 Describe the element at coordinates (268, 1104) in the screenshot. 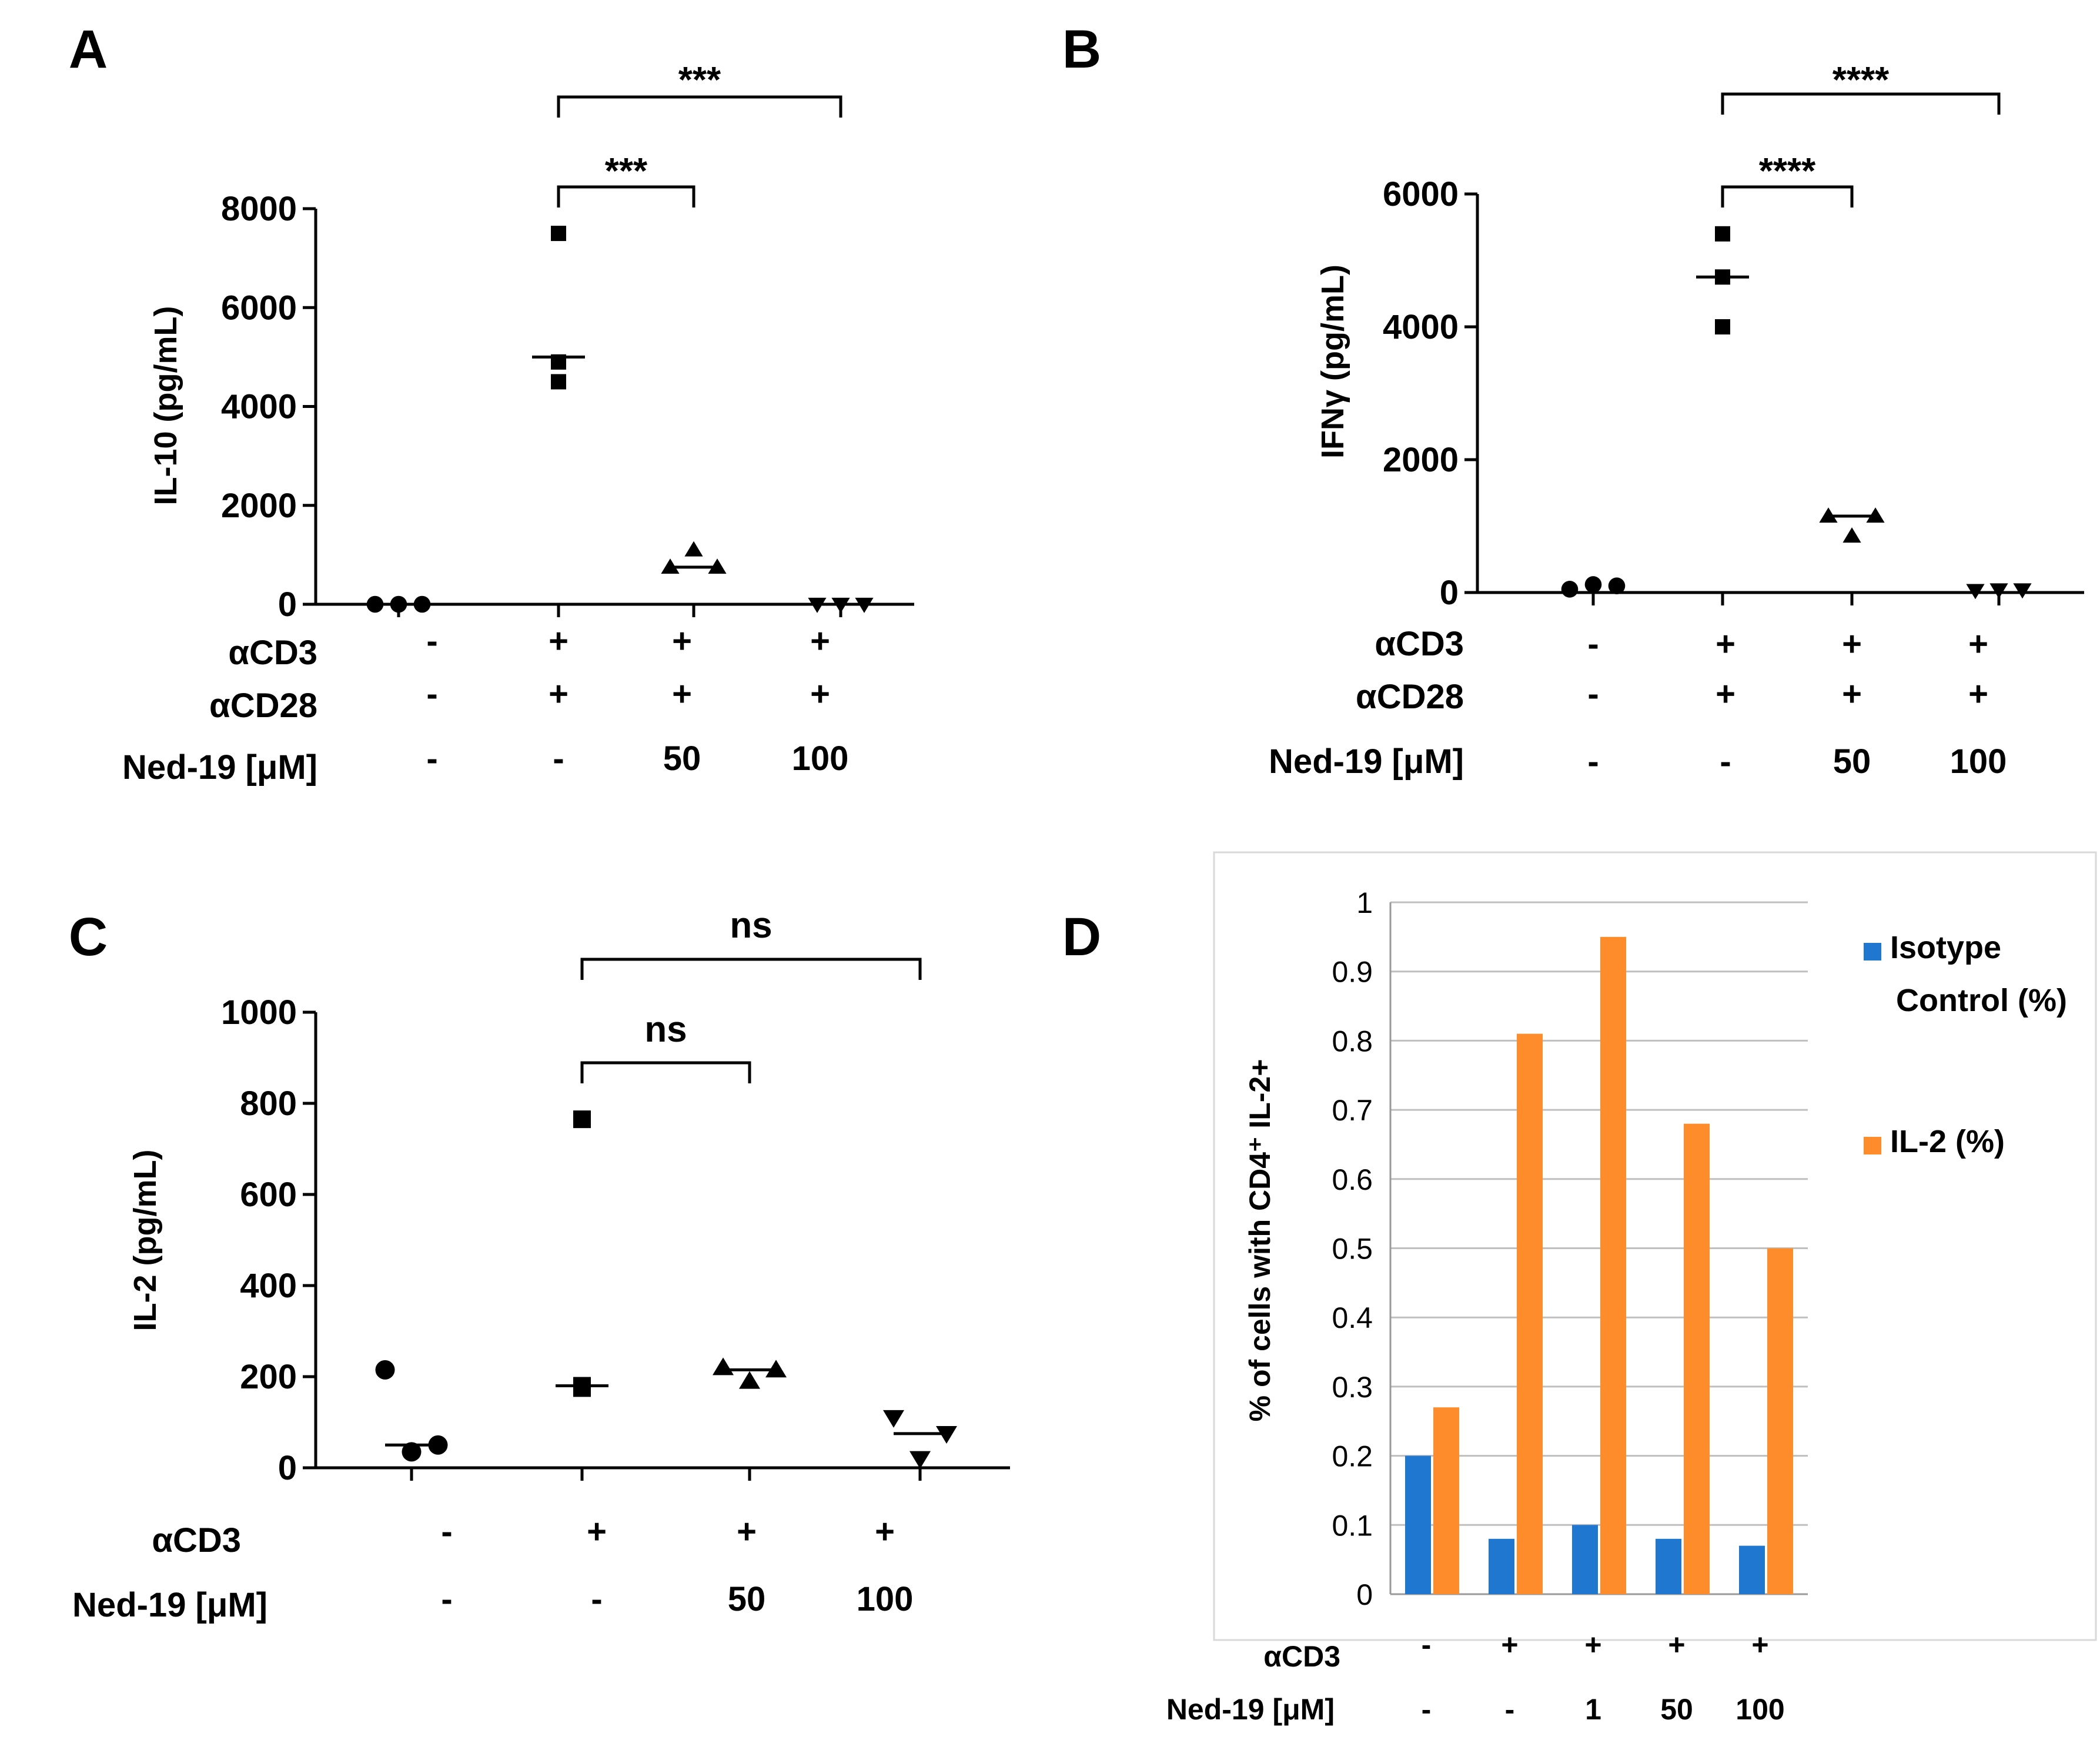

I see `y-tick-label: 800` at that location.